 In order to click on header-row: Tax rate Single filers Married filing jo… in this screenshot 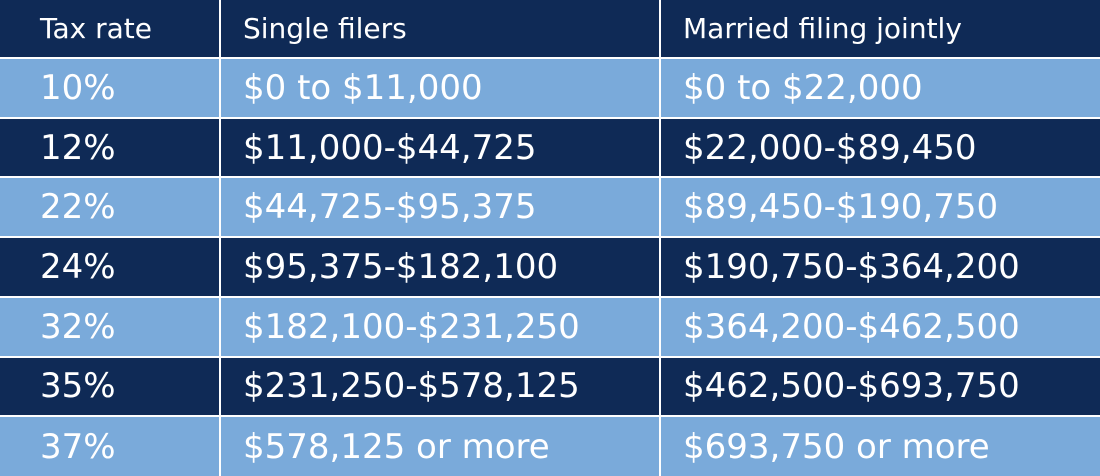, I will do `click(550, 29)`.